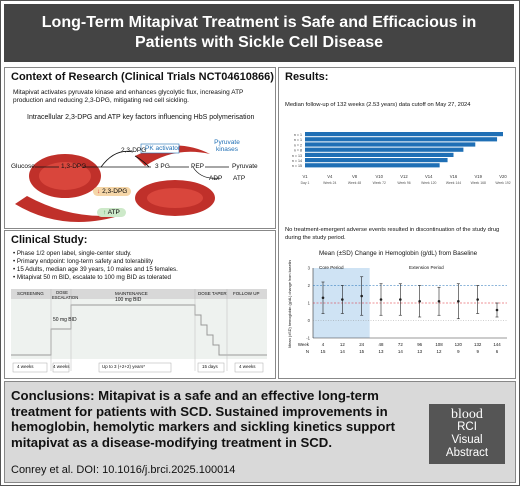  Describe the element at coordinates (381, 344) in the screenshot. I see `x-tick-label: 48` at that location.